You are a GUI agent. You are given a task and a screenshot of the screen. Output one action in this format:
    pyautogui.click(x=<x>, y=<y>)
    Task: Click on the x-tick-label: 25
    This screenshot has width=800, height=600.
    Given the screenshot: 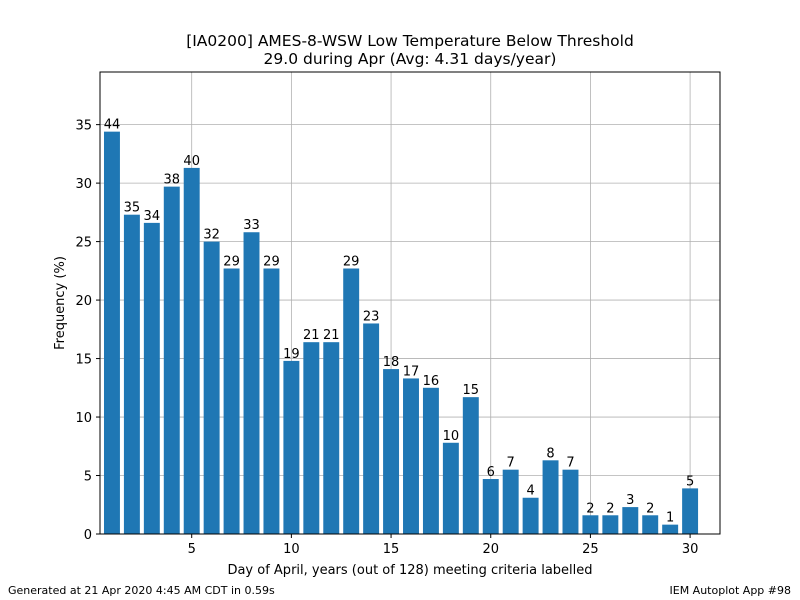 What is the action you would take?
    pyautogui.click(x=590, y=549)
    